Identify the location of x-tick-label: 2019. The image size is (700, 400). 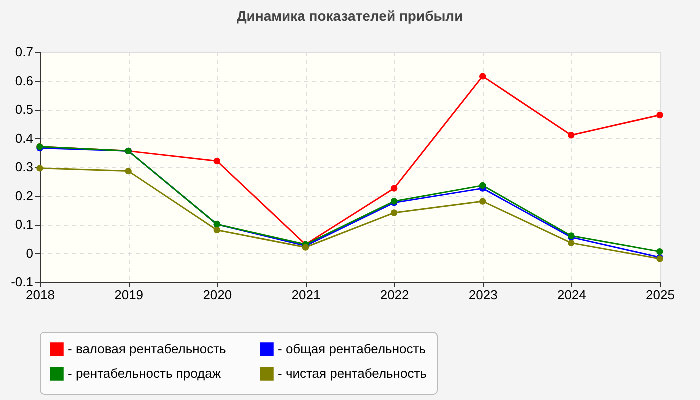
(129, 295).